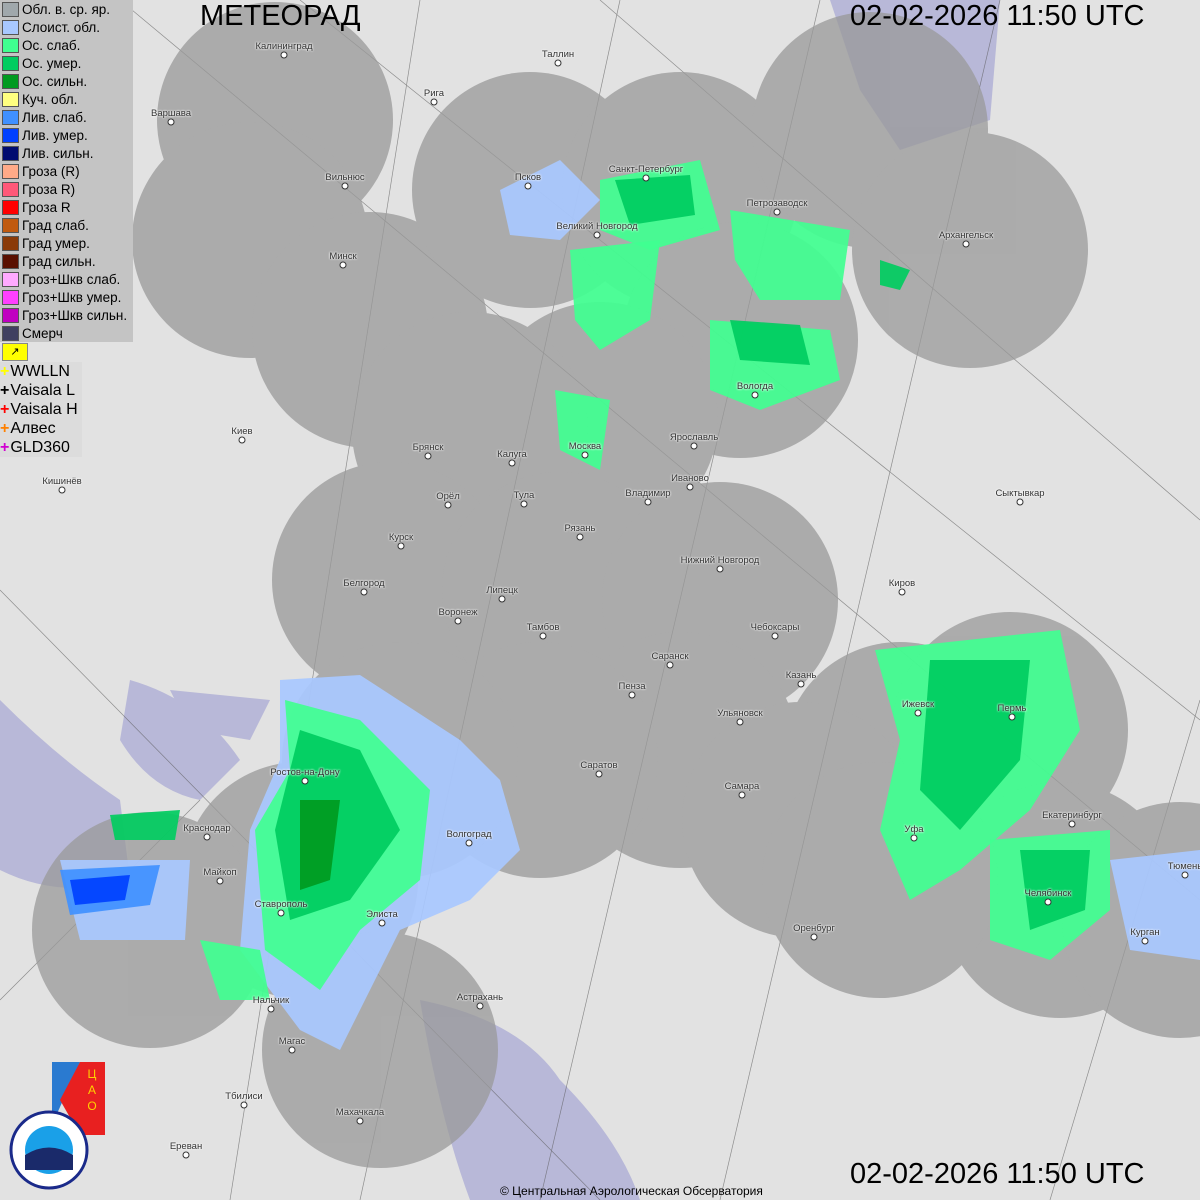 Image resolution: width=1200 pixels, height=1200 pixels. I want to click on svg-text: О, so click(91, 1106).